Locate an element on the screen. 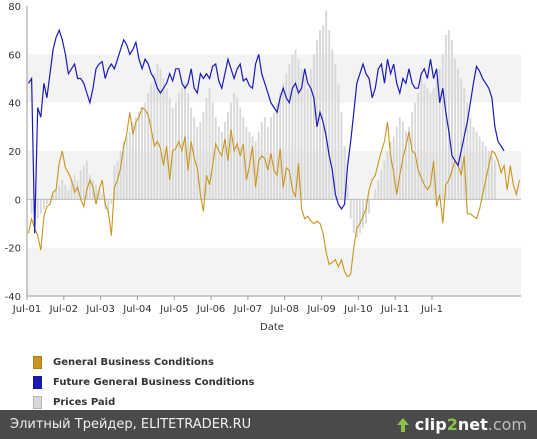 This screenshot has width=537, height=439. legend-item-future-general-business-conditions: Future General Business Conditions is located at coordinates (144, 382).